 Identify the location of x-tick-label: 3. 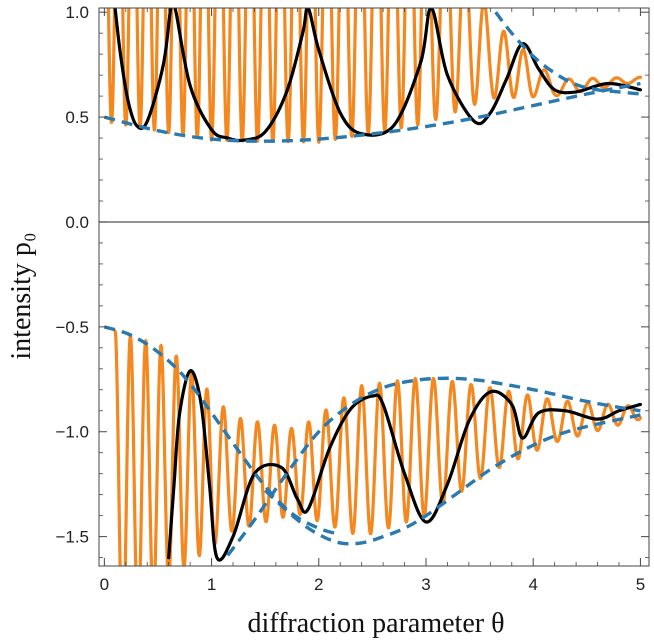
(425, 584).